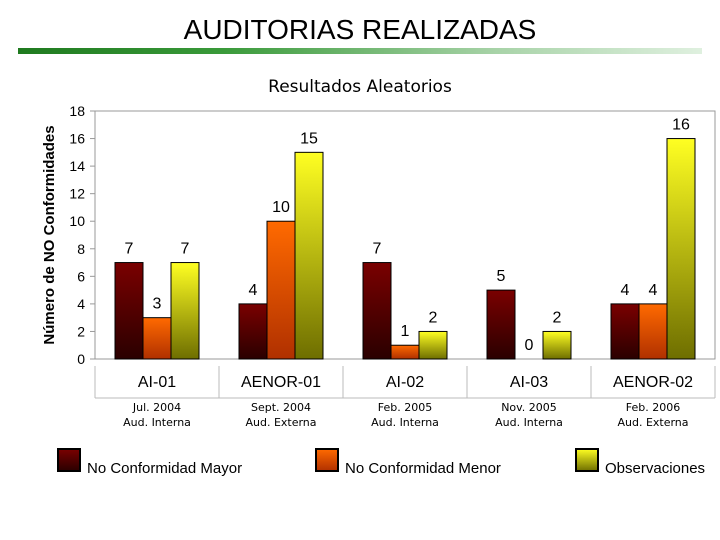 Image resolution: width=720 pixels, height=540 pixels. What do you see at coordinates (81, 331) in the screenshot?
I see `y-tick-label: 2` at bounding box center [81, 331].